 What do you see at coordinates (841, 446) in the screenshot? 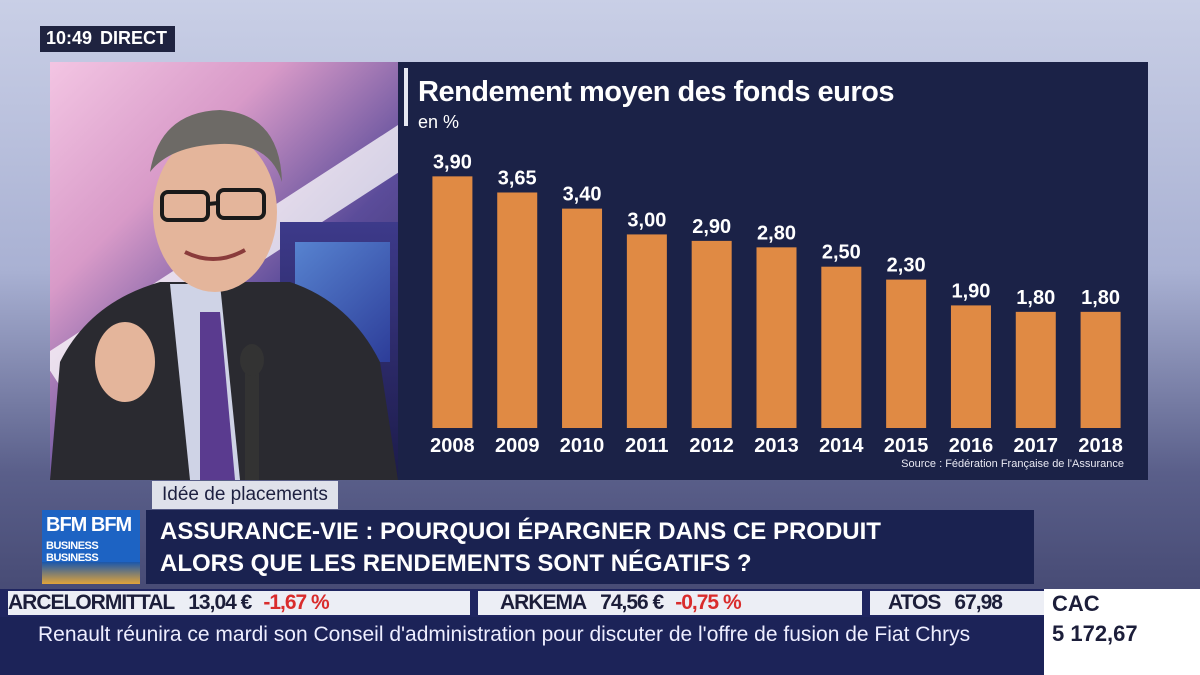
I see `x-tick-label: 2014` at bounding box center [841, 446].